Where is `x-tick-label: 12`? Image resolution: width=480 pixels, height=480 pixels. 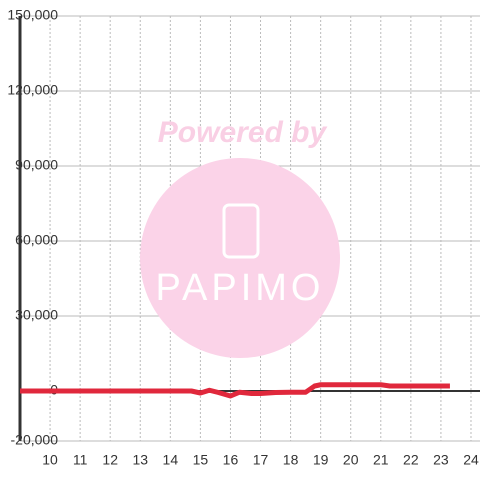 x-tick-label: 12 is located at coordinates (110, 460).